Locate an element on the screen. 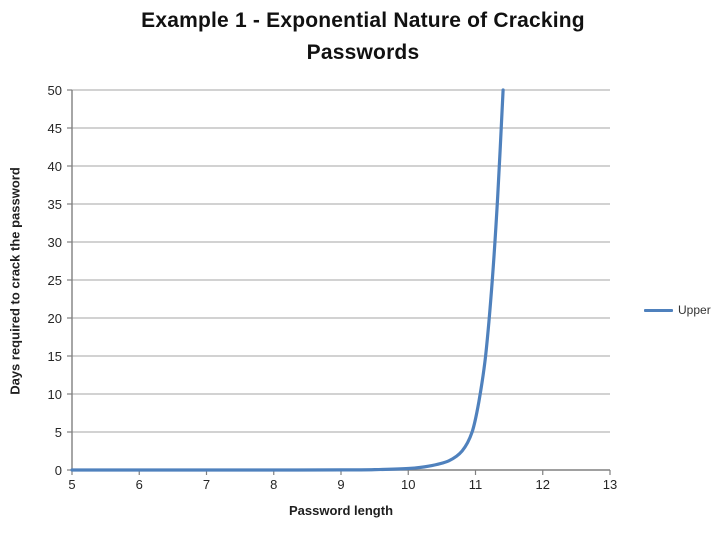 The width and height of the screenshot is (726, 539). x-axis-tick-label: 12 is located at coordinates (542, 484).